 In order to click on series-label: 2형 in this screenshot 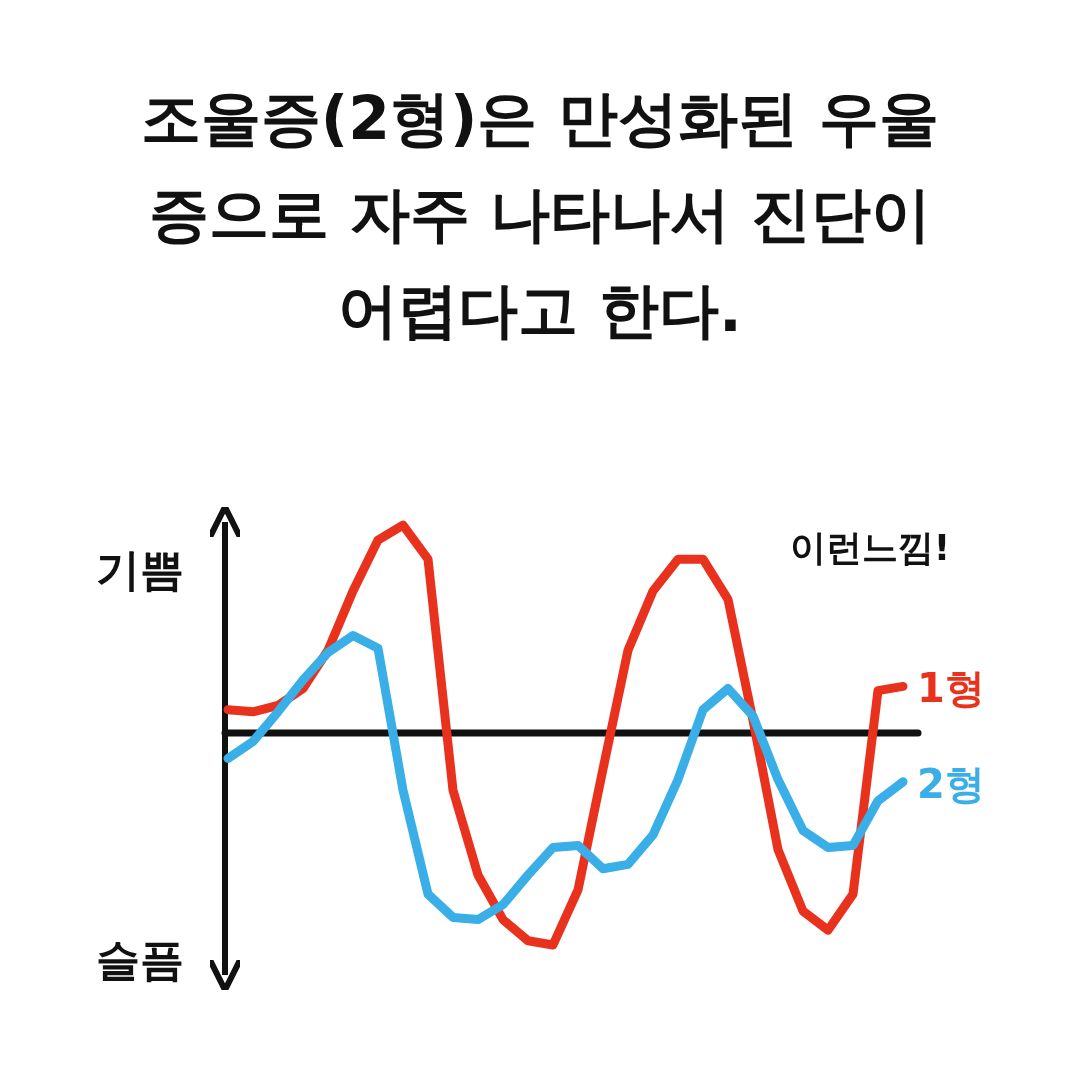, I will do `click(951, 783)`.